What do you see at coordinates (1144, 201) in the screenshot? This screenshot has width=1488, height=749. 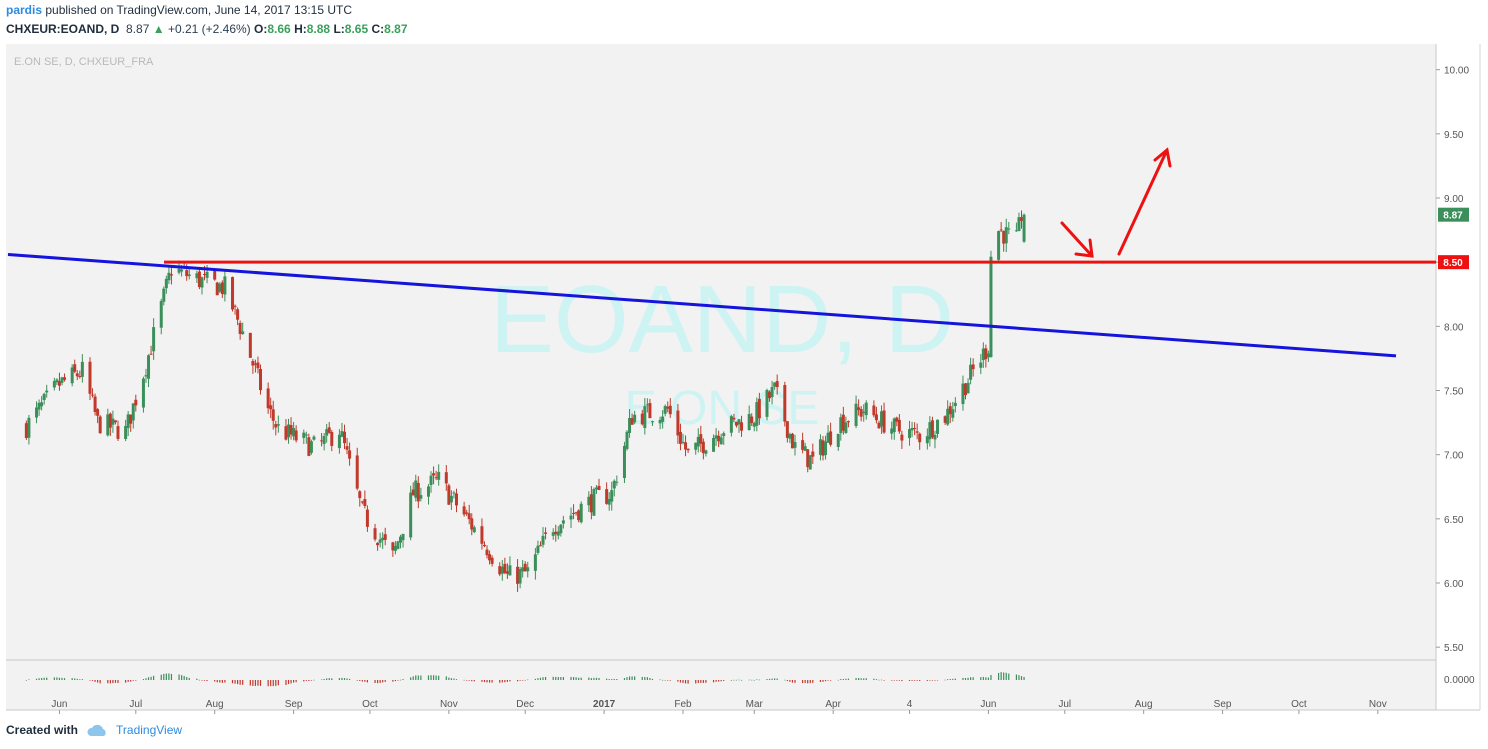 I see `arrow-up-annotation` at bounding box center [1144, 201].